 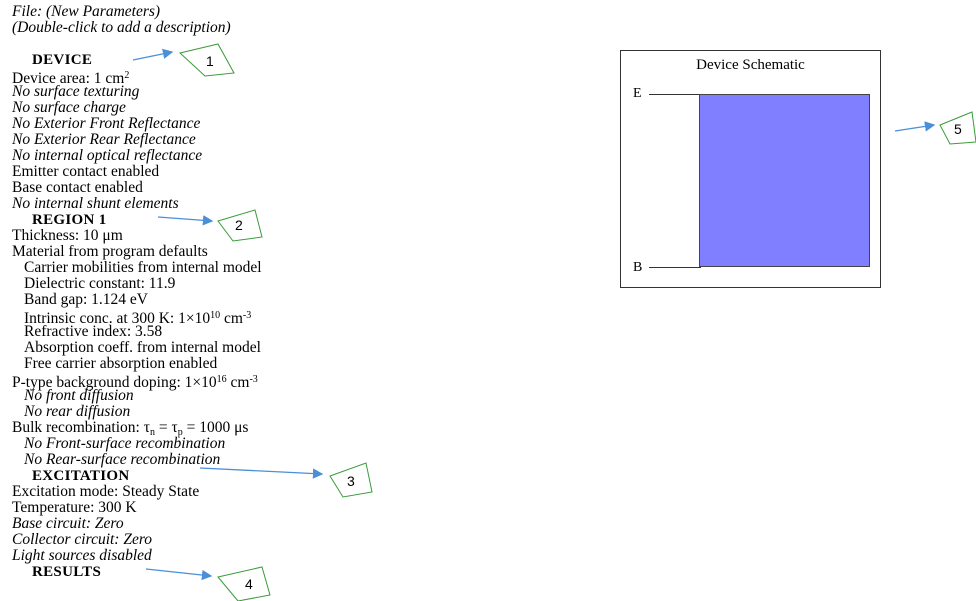 I want to click on callout-1: 1, so click(x=206, y=60).